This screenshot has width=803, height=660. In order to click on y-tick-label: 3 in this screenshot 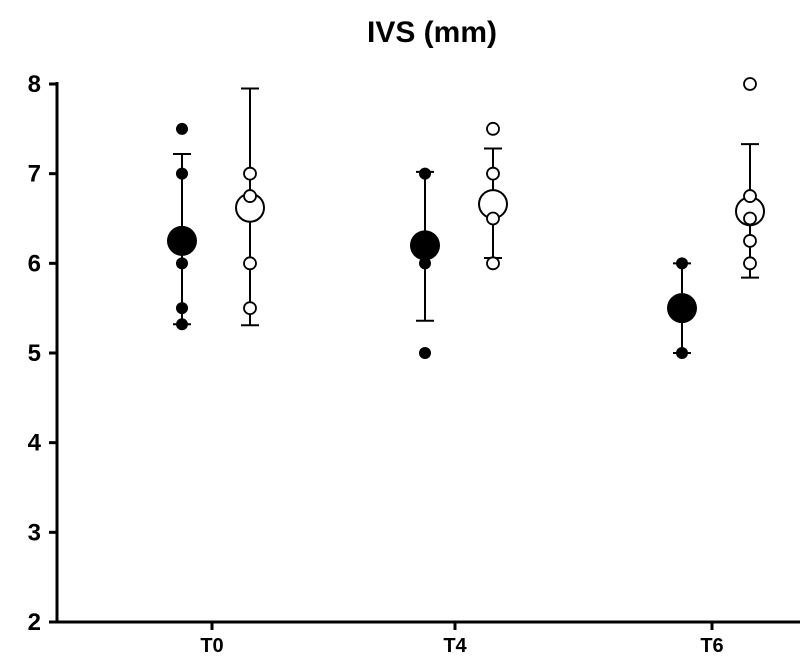, I will do `click(34, 532)`.